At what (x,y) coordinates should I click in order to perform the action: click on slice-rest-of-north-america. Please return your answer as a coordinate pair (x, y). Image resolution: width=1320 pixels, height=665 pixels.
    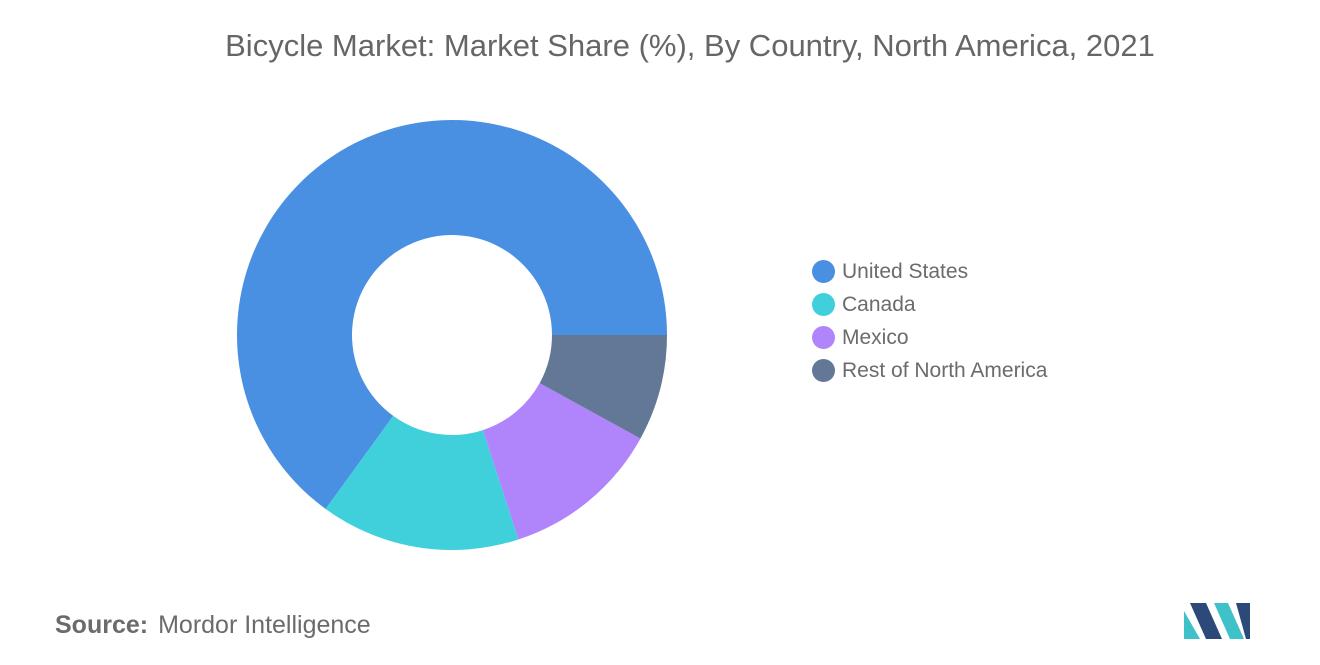
    Looking at the image, I should click on (603, 387).